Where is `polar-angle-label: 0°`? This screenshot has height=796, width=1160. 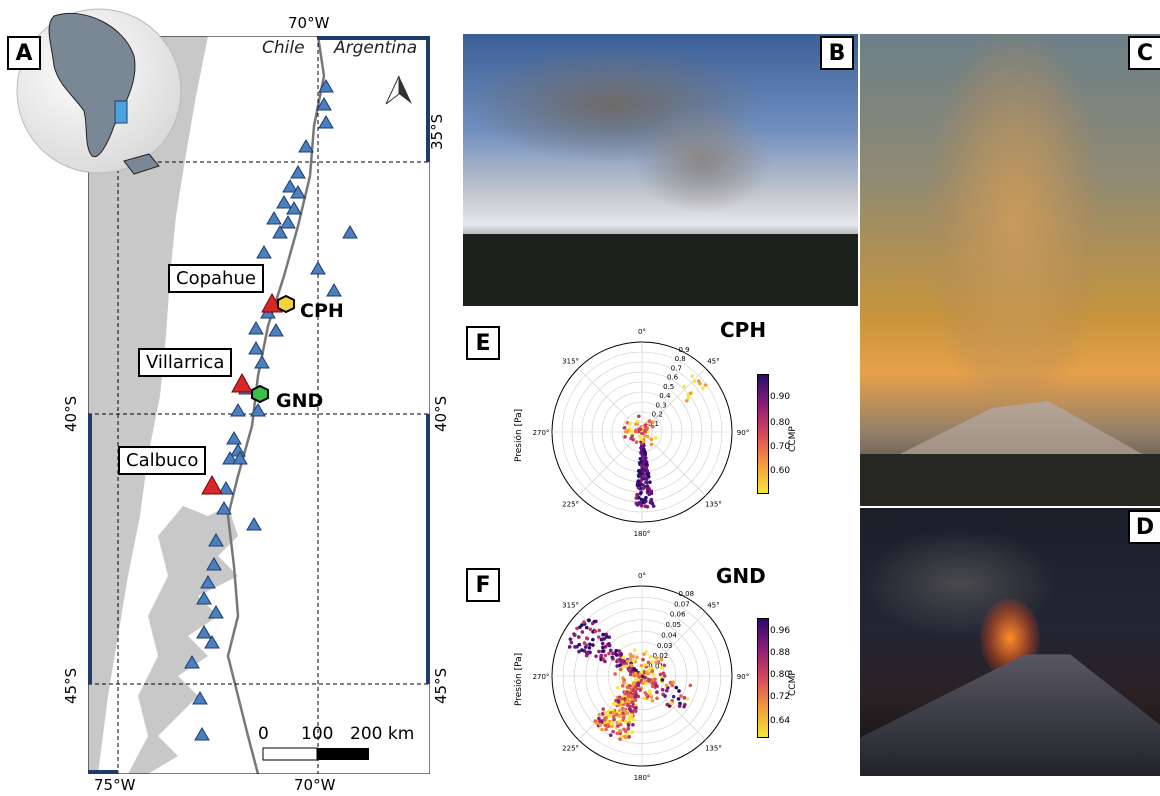
polar-angle-label: 0° is located at coordinates (642, 576).